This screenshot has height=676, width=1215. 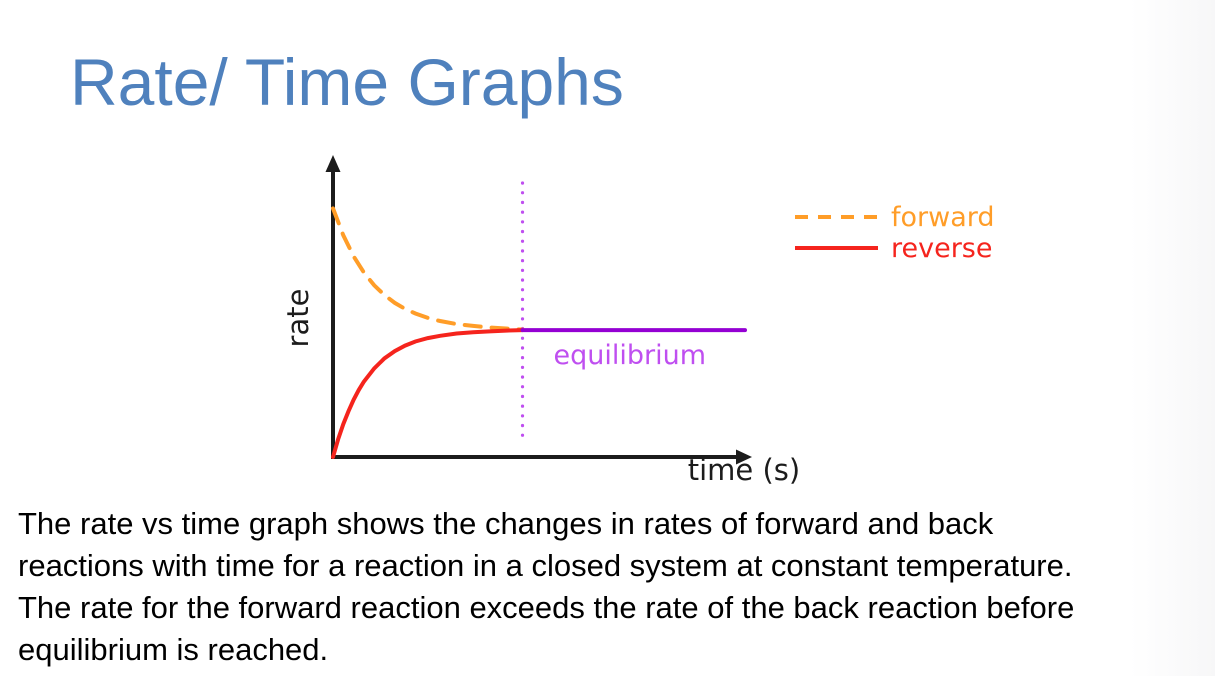 I want to click on equilibrium-label: equilibrium, so click(x=630, y=355).